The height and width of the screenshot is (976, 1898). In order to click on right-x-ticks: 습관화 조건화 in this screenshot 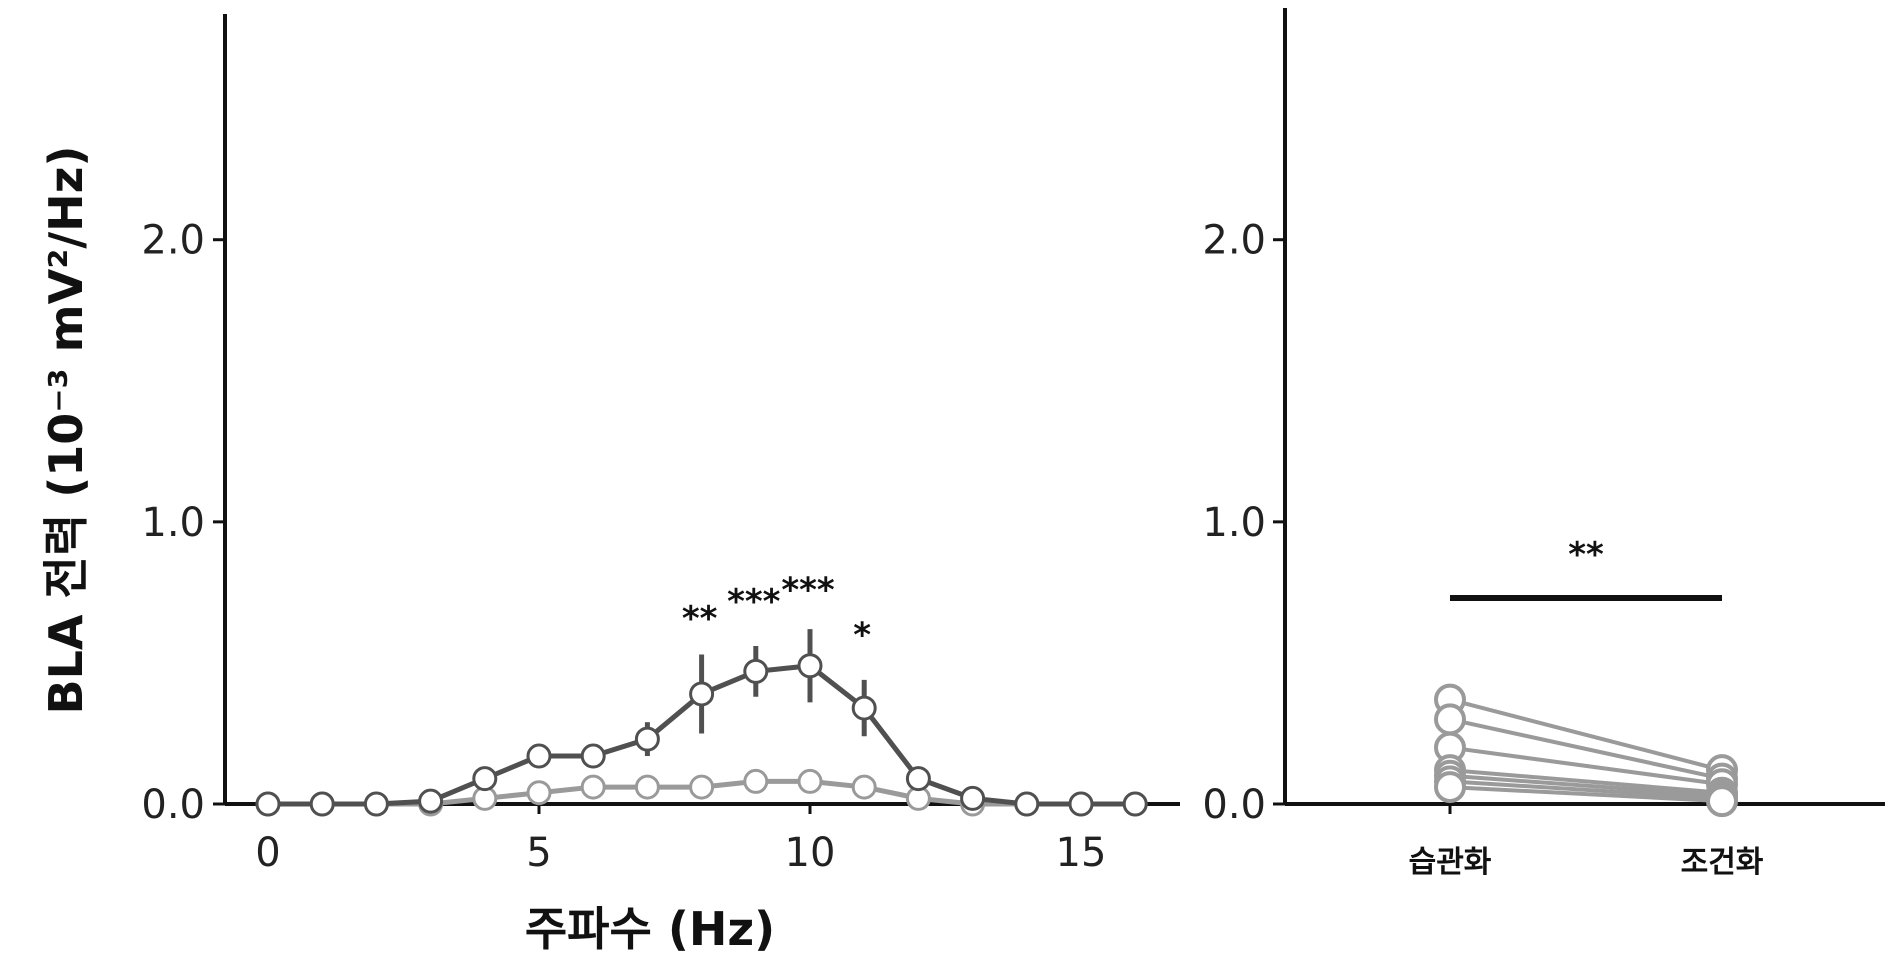, I will do `click(1586, 842)`.